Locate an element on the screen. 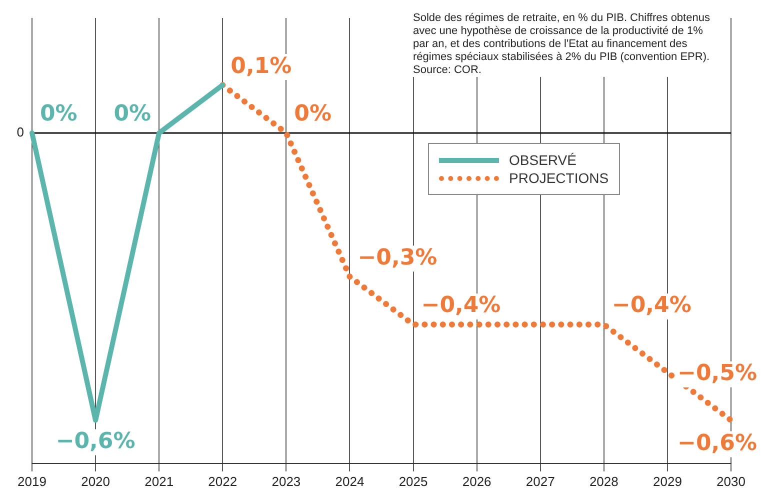 This screenshot has height=501, width=769. x-tick-label: 2024 is located at coordinates (349, 481).